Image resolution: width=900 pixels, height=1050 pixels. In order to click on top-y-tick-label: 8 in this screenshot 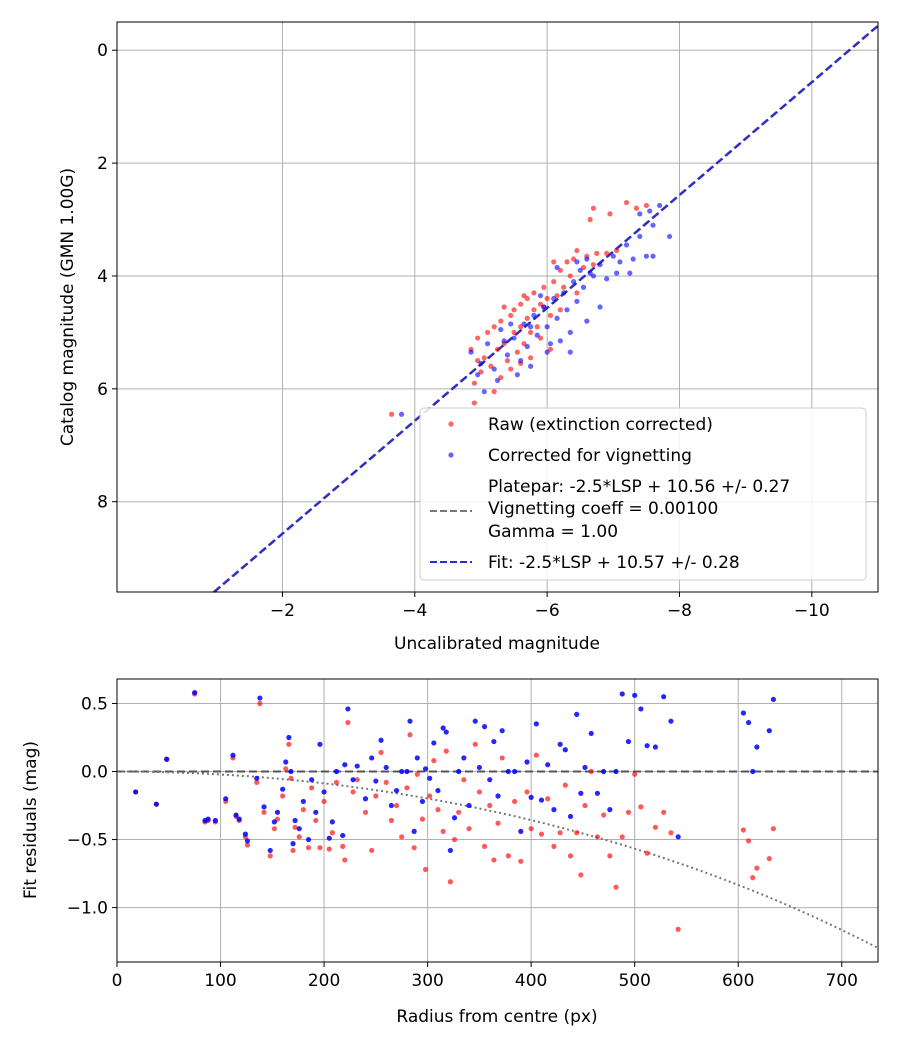, I will do `click(102, 503)`.